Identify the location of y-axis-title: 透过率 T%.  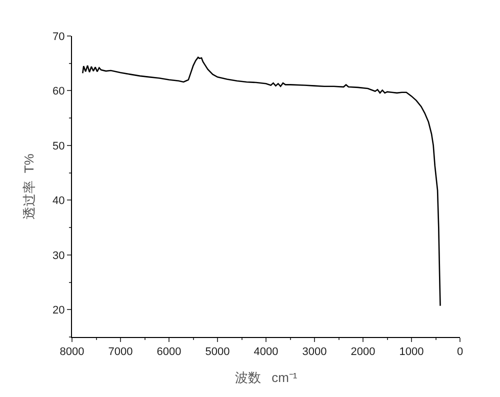
(29, 186).